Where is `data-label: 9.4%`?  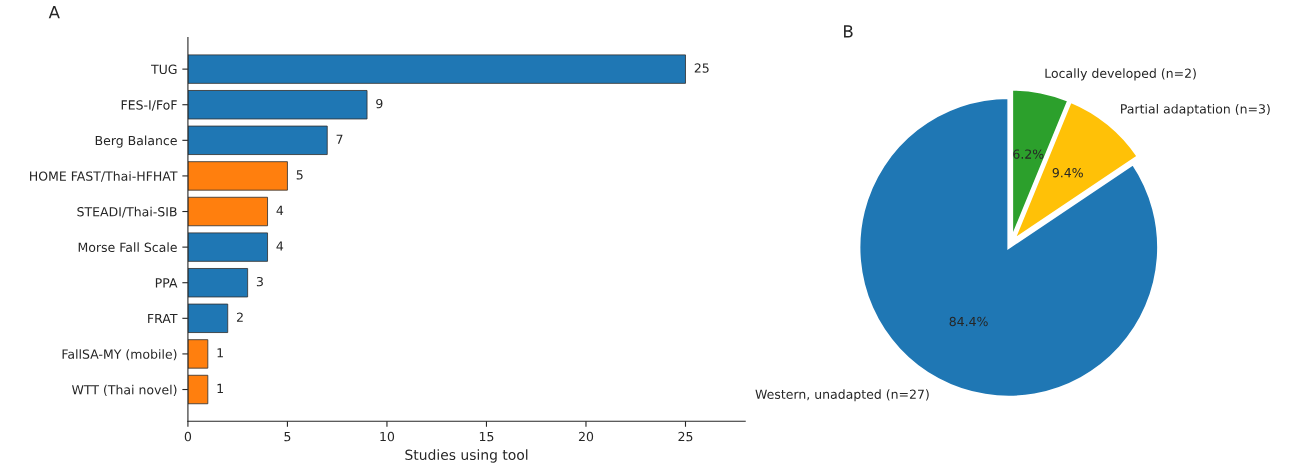 data-label: 9.4% is located at coordinates (1067, 172).